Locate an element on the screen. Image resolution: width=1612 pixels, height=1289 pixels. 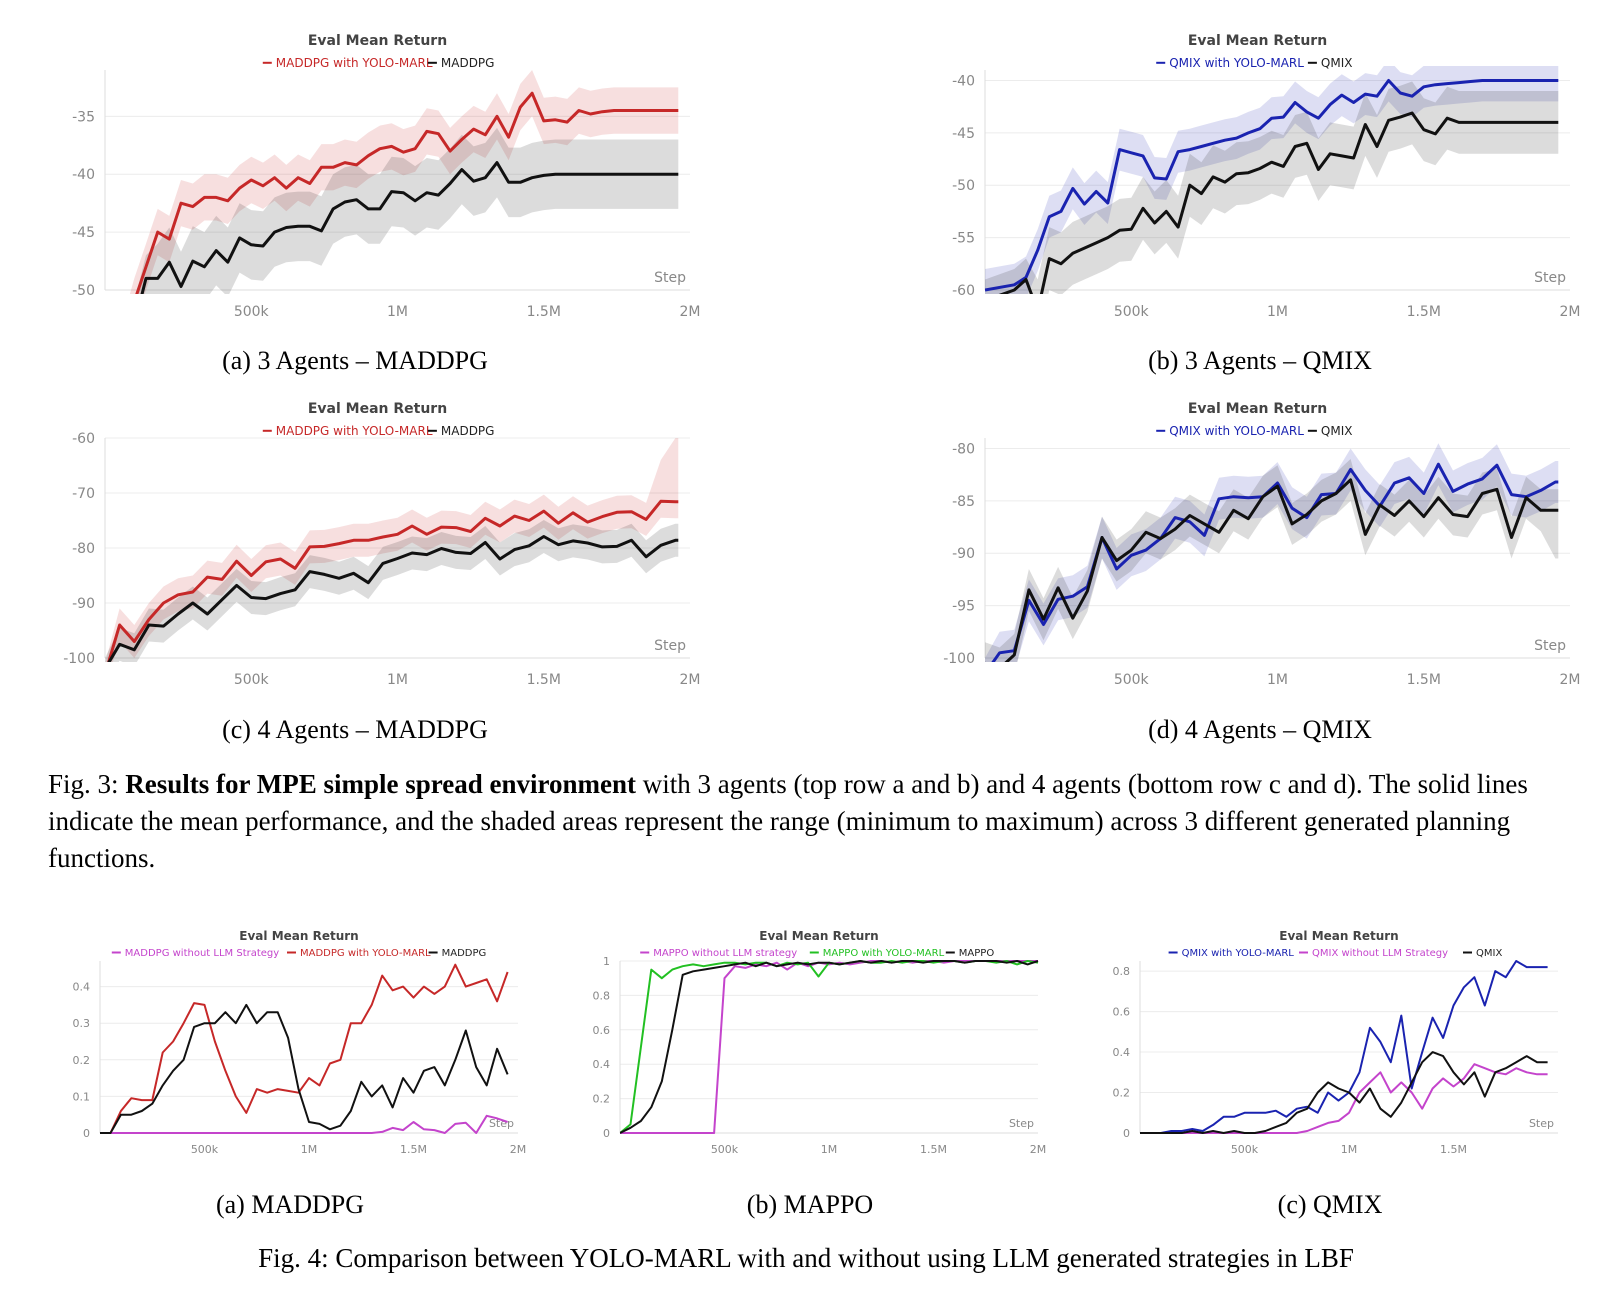
series-line-mappo is located at coordinates (829, 1047).